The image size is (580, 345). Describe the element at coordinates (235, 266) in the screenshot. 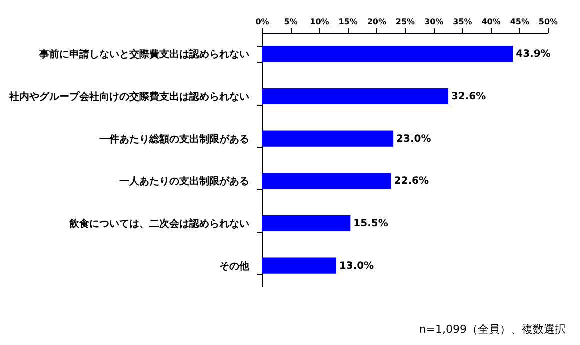

I see `y-tick-label: その他` at that location.